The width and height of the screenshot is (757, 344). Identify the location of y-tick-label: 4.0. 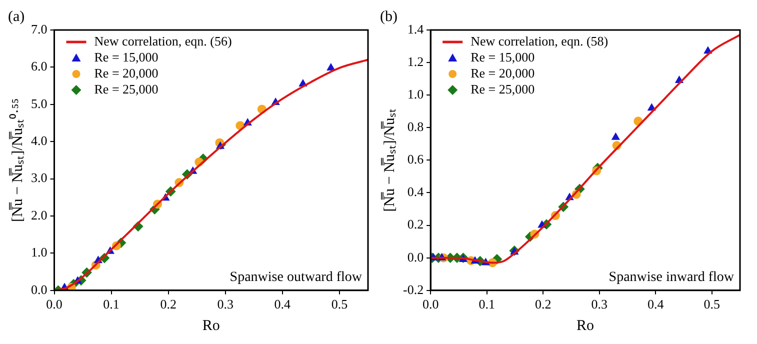
(39, 140).